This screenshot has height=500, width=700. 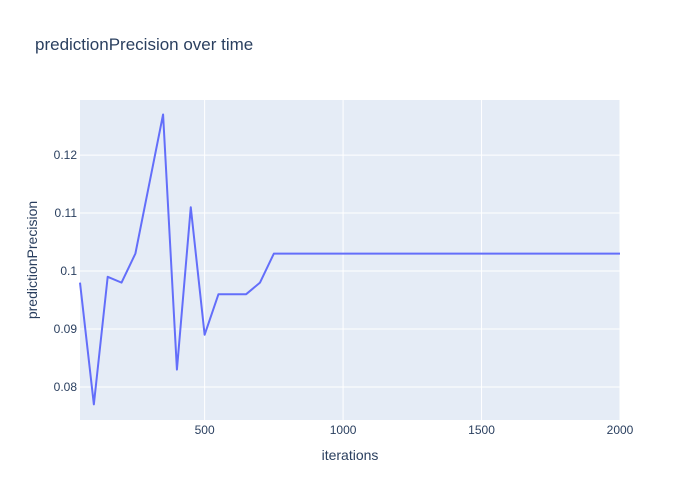 I want to click on chart-title: predictionPrecision over time, so click(x=144, y=44).